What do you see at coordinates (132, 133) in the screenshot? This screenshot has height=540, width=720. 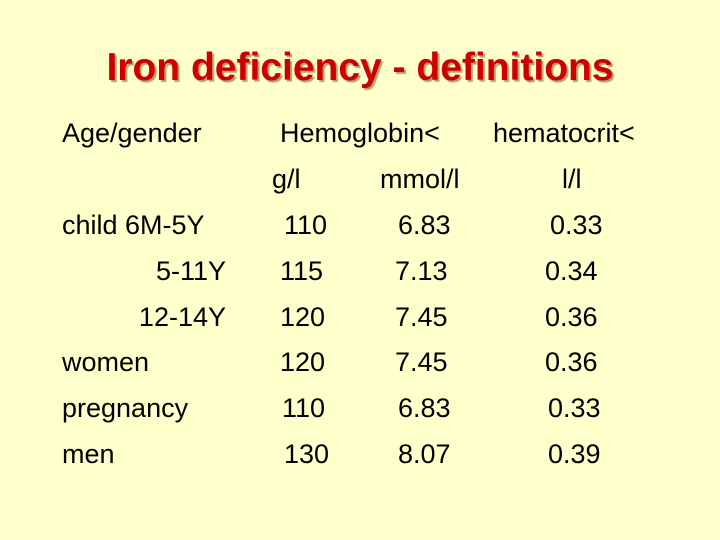 I see `header-age-gender: Age/gender` at bounding box center [132, 133].